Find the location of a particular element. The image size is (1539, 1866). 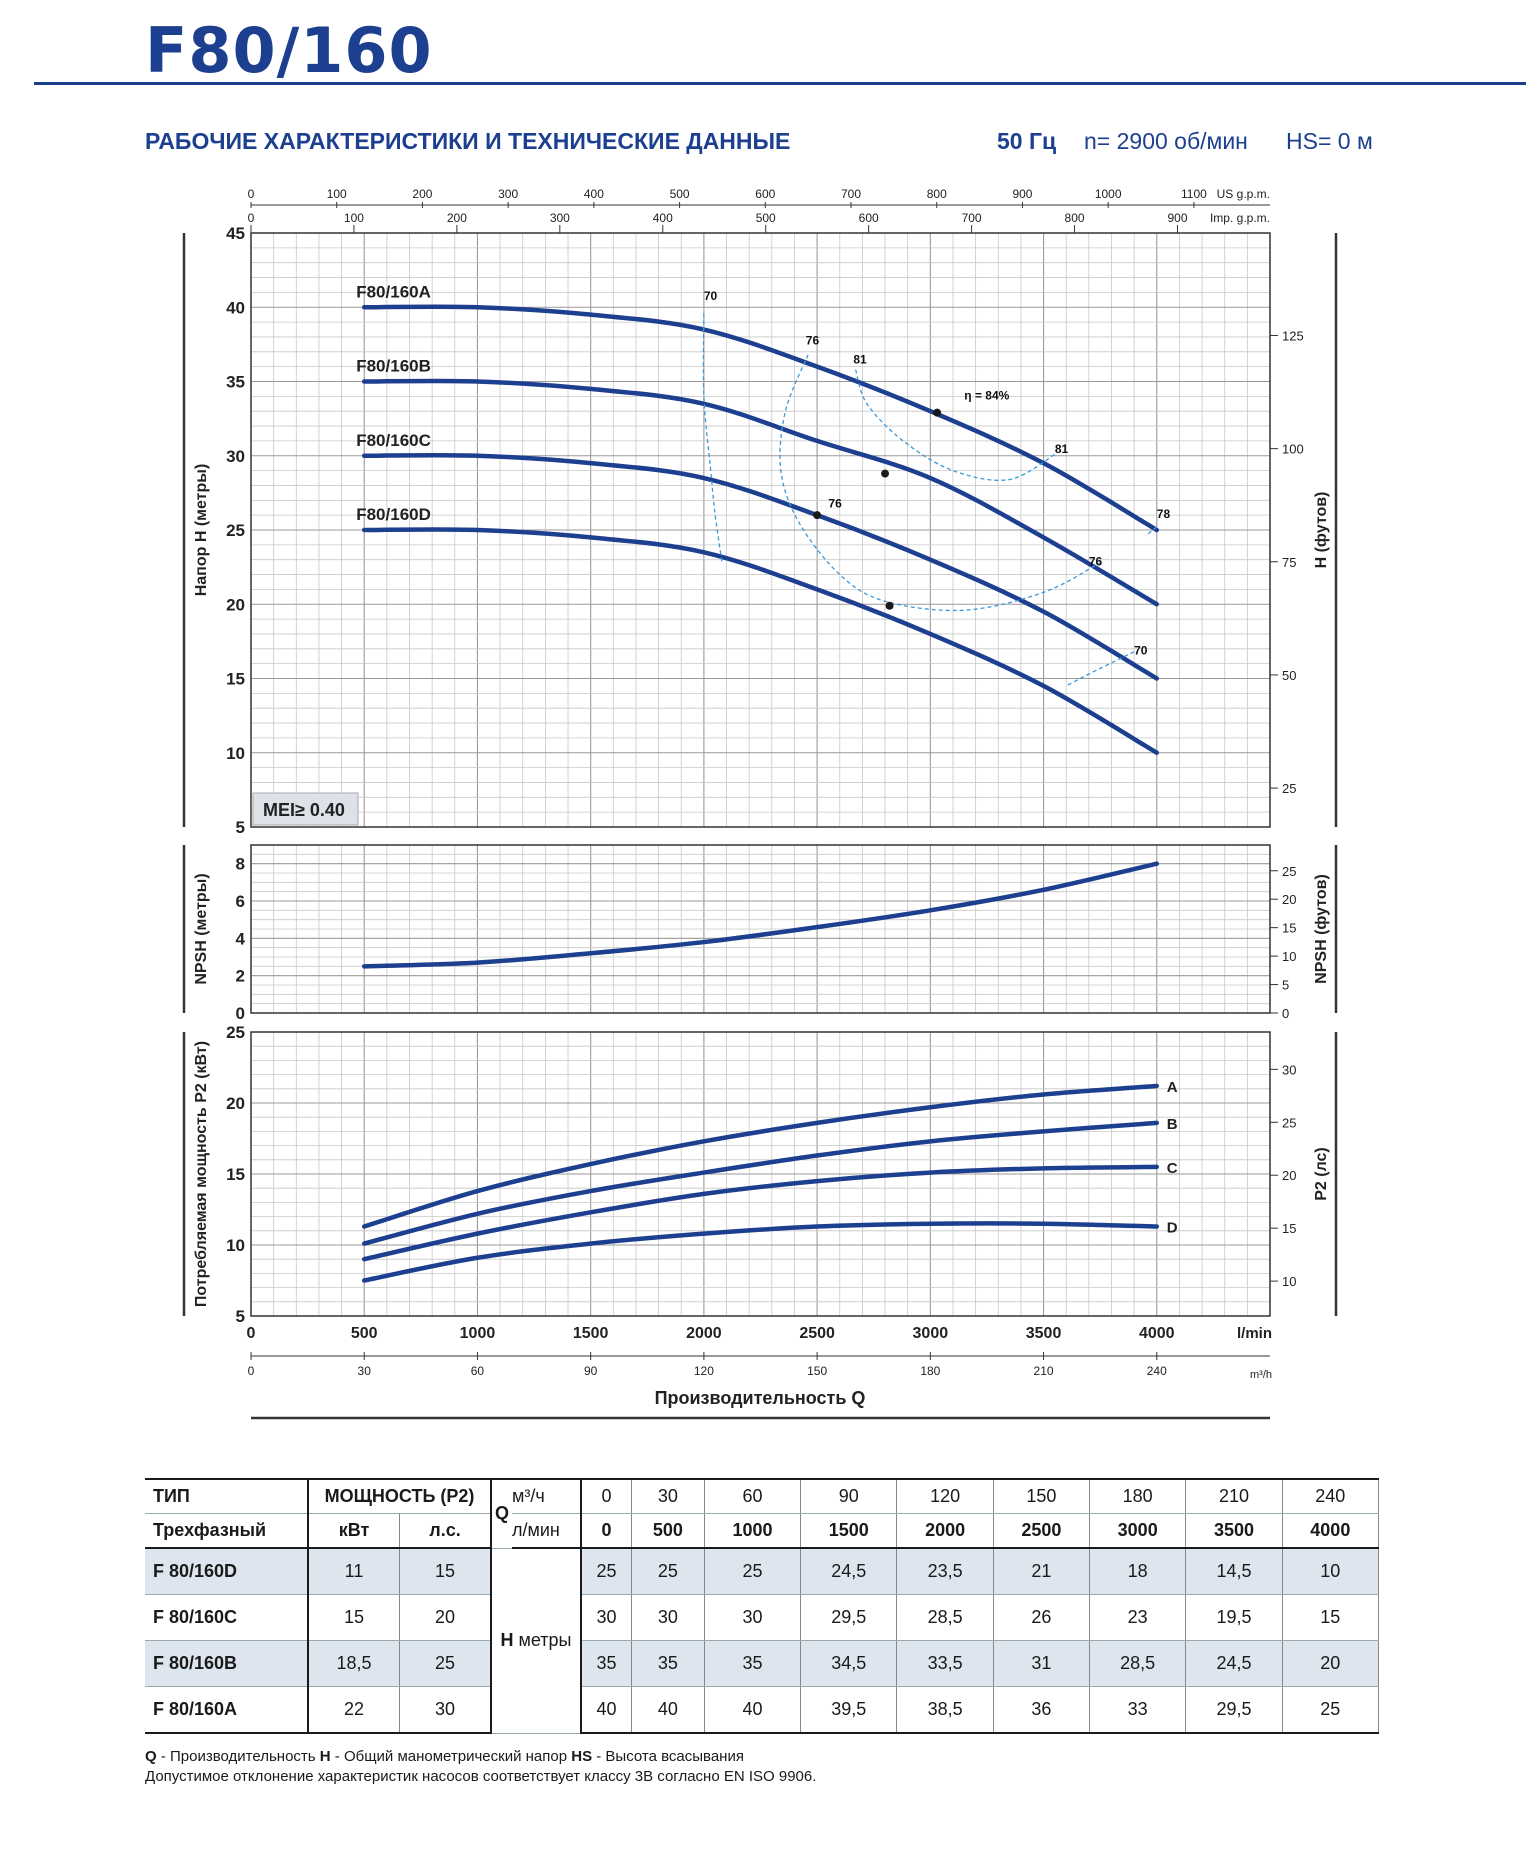

q-lmin-value: 2000 is located at coordinates (945, 1531).